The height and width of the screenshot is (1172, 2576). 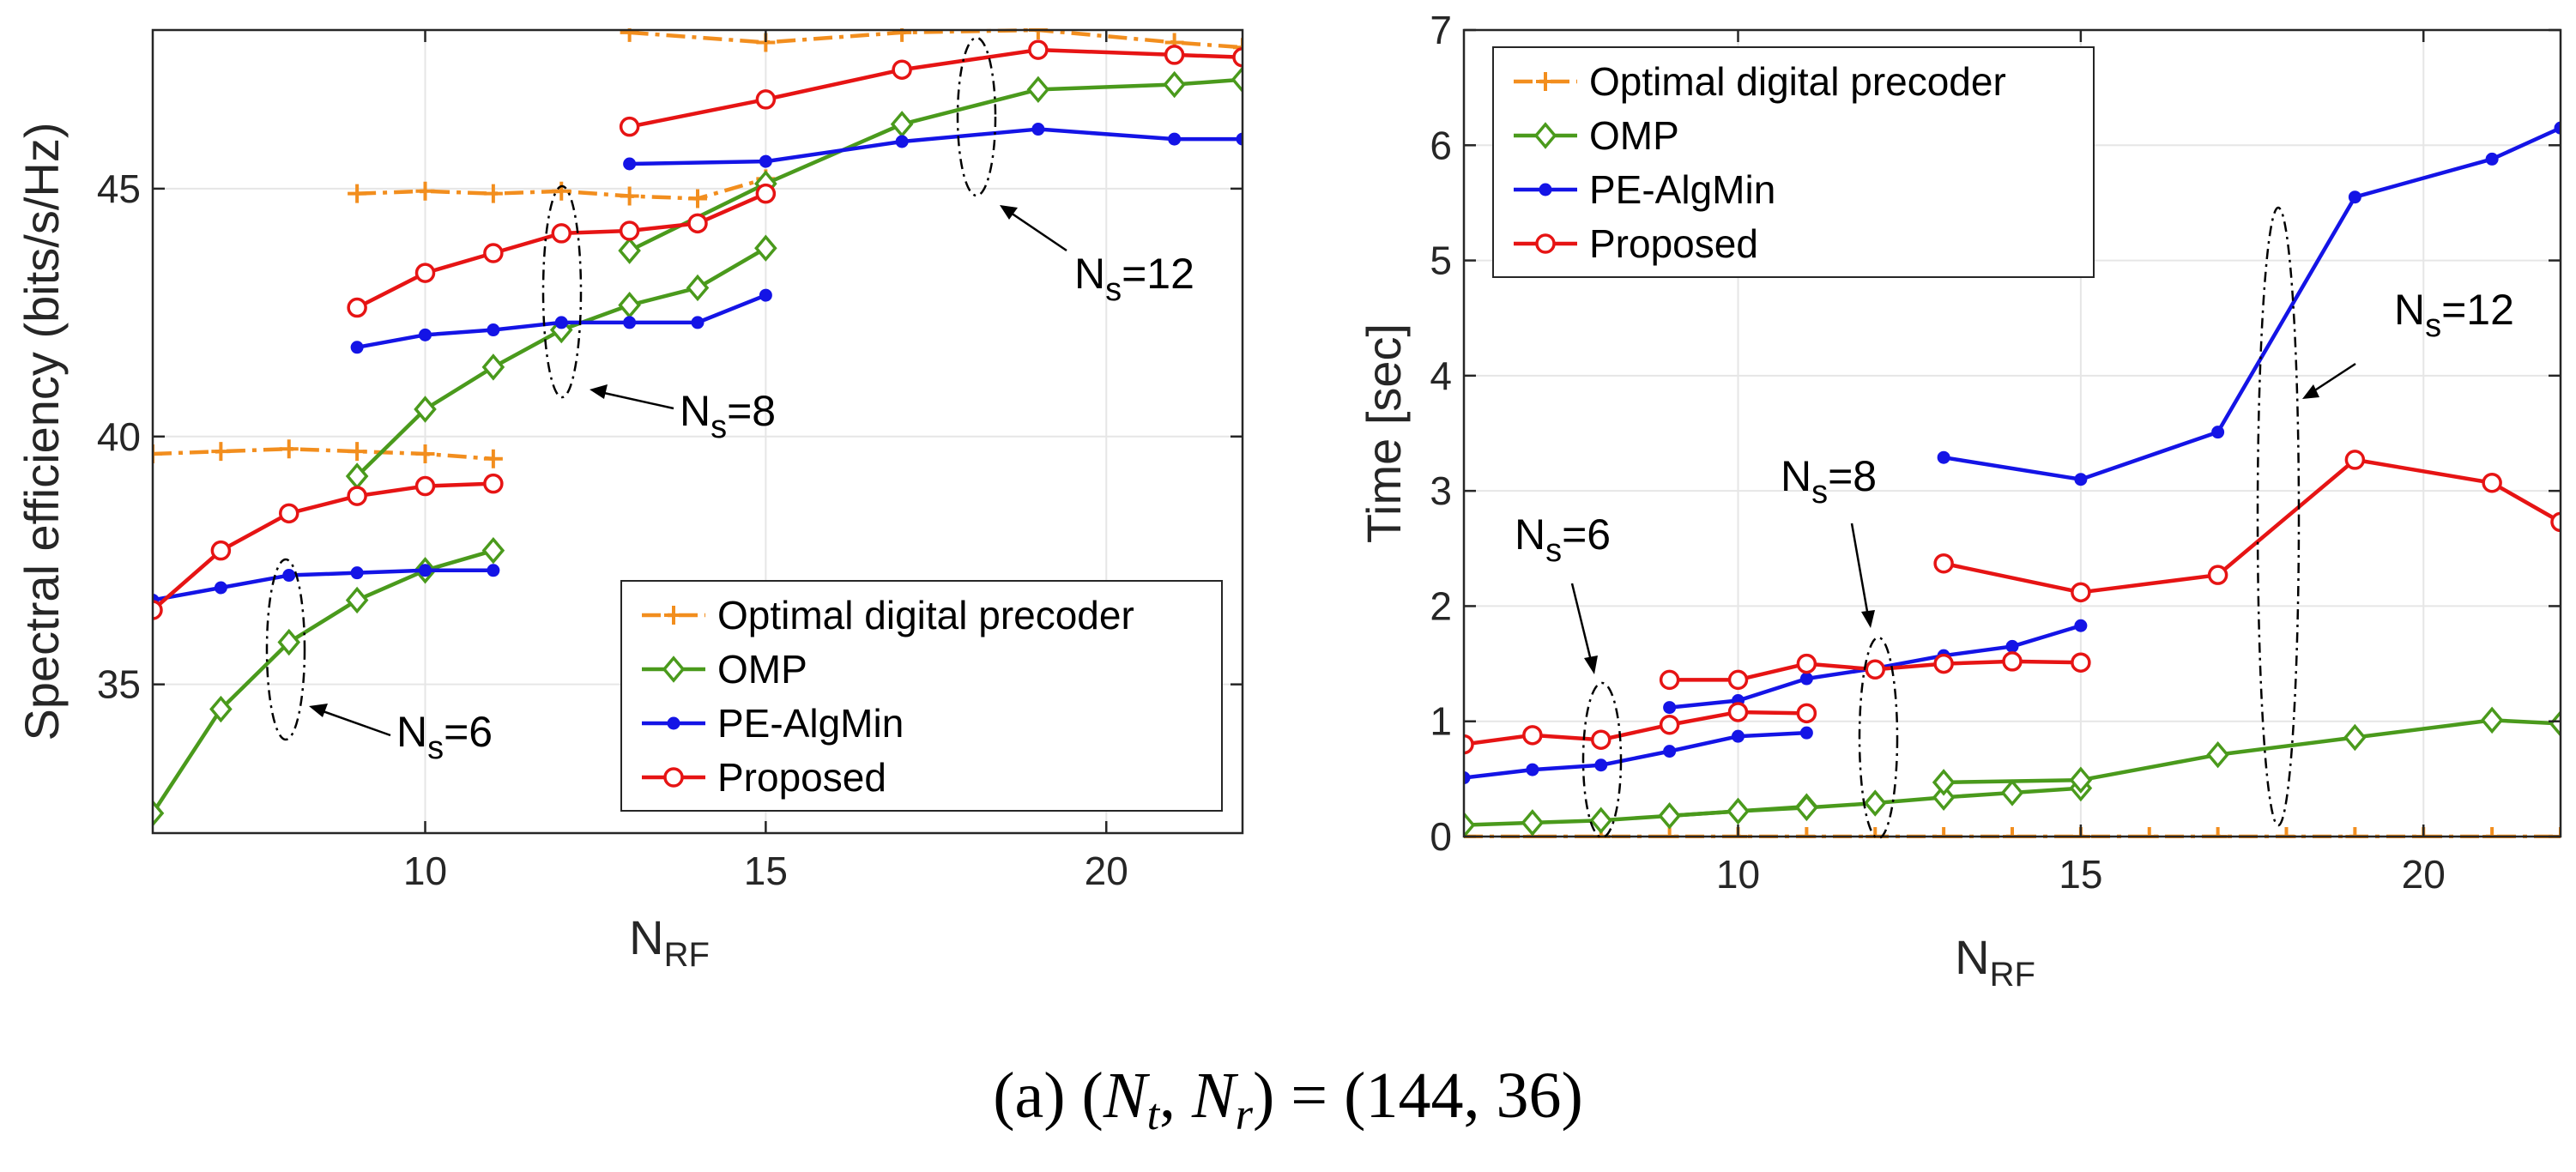 I want to click on series-omp, so click(x=2012, y=772).